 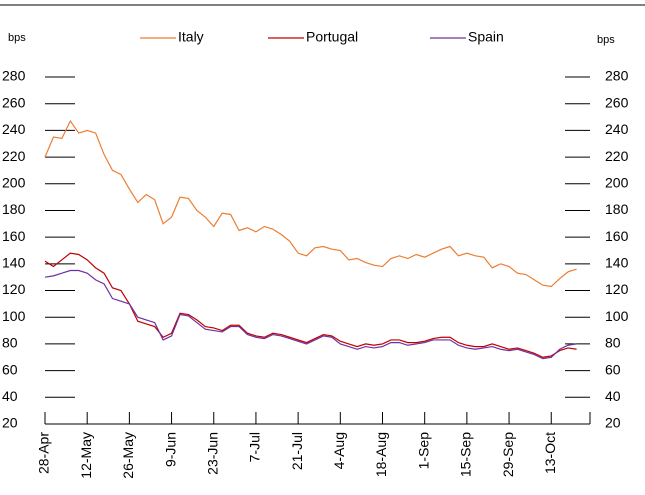 I want to click on x-tick-label: 9-Jun, so click(x=170, y=449).